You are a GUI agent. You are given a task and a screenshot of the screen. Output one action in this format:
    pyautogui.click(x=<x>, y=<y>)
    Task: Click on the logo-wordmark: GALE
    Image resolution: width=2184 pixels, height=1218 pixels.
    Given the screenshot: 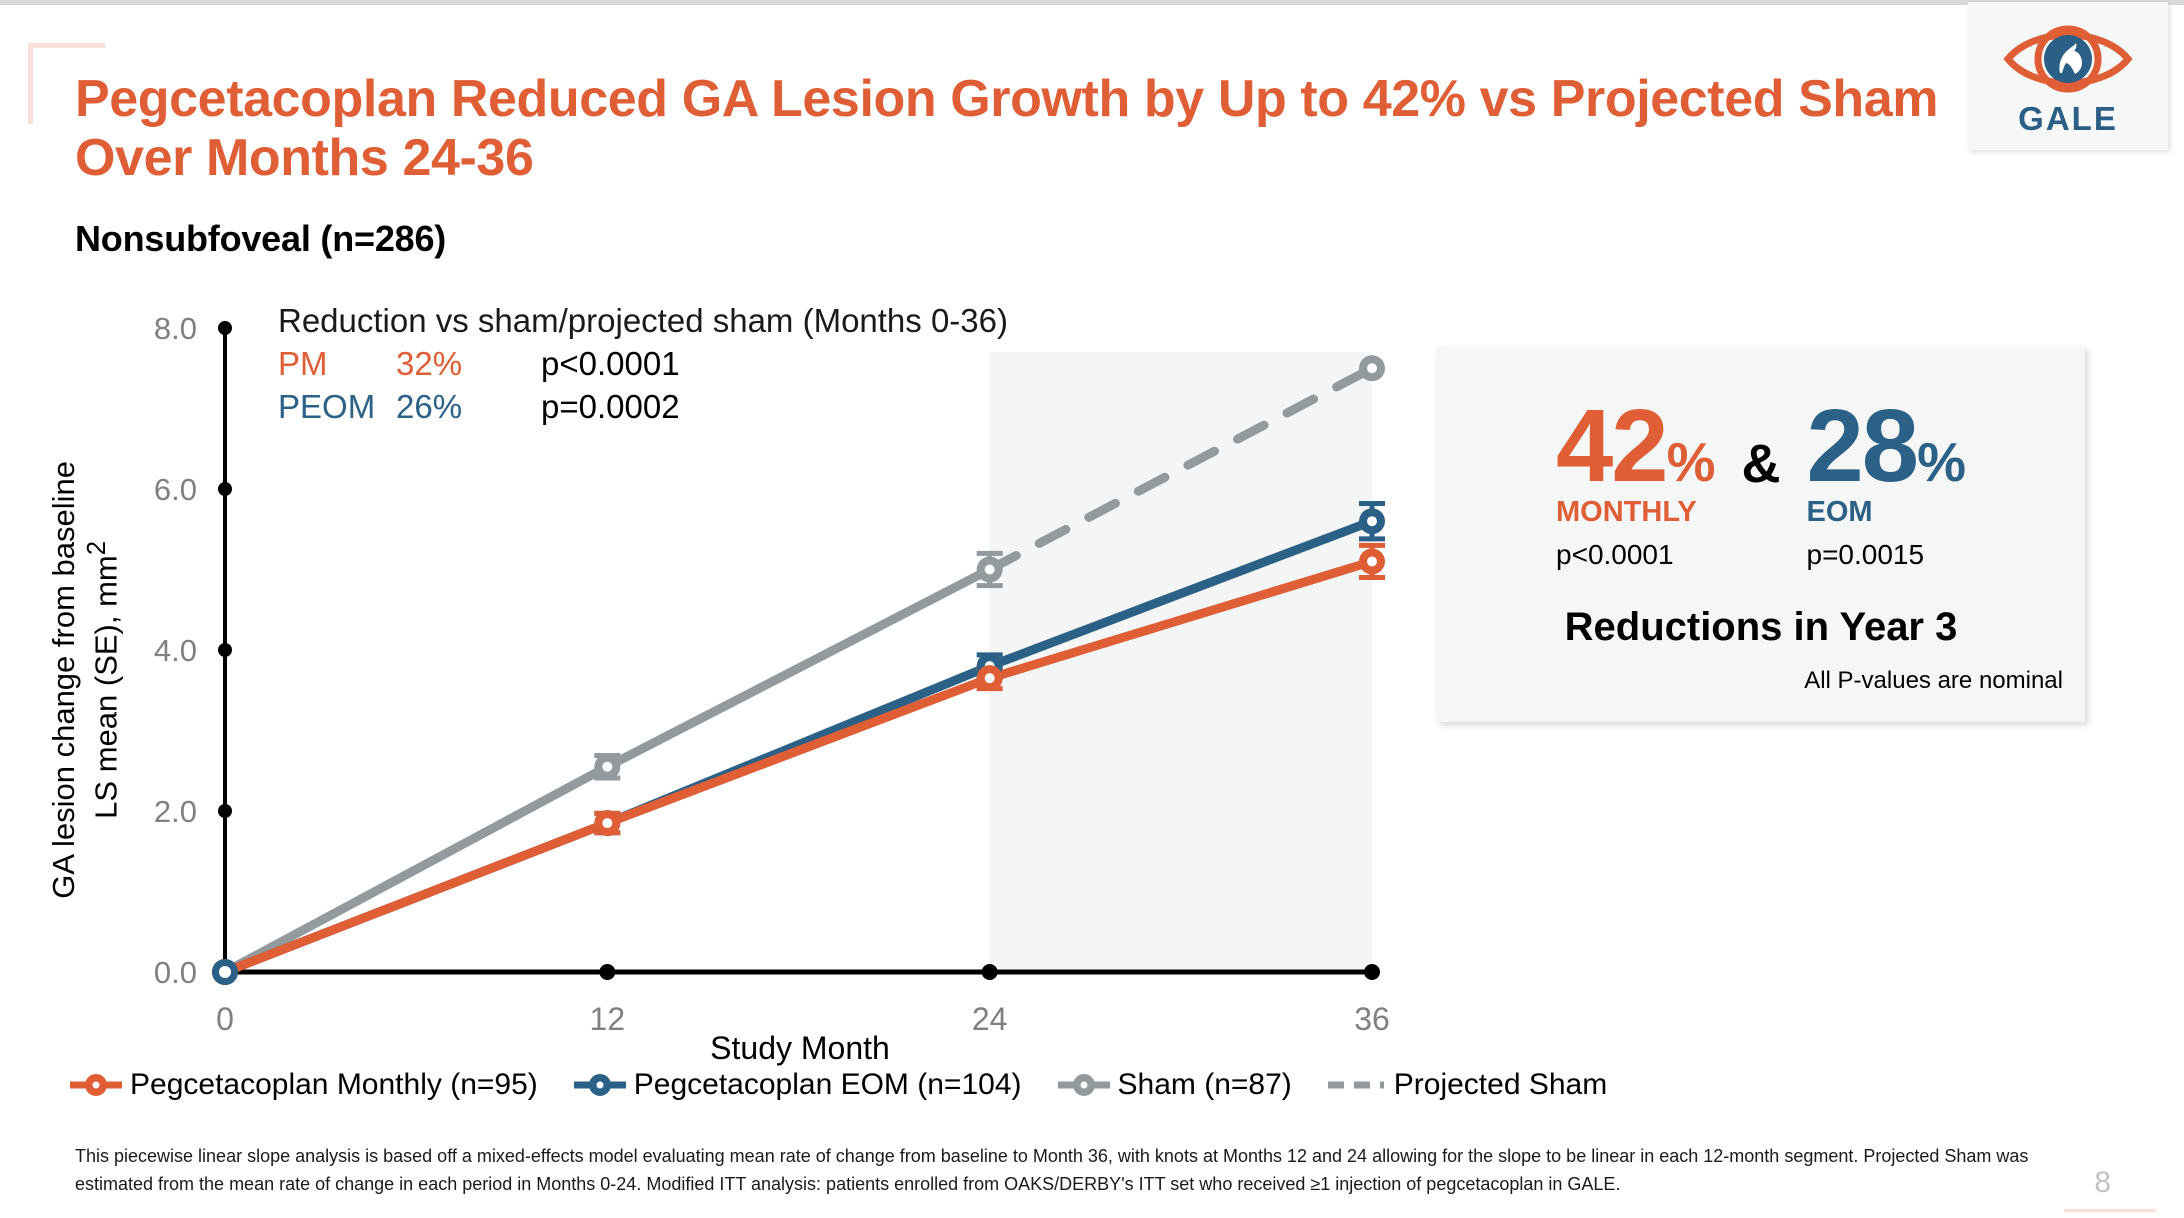 What is the action you would take?
    pyautogui.click(x=2068, y=118)
    